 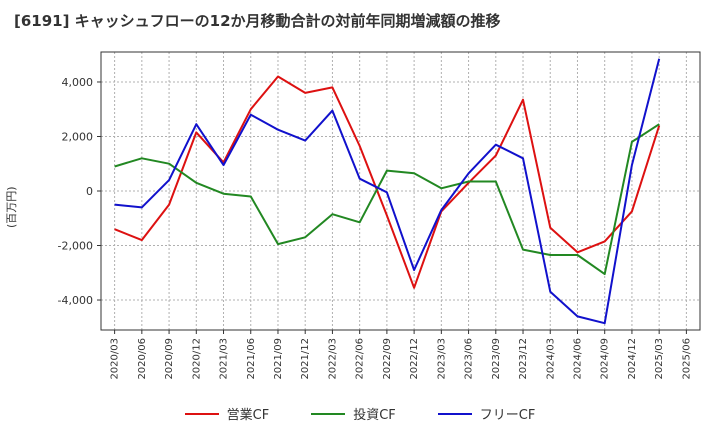 What do you see at coordinates (251, 359) in the screenshot?
I see `x-tick-label: 2021/06` at bounding box center [251, 359].